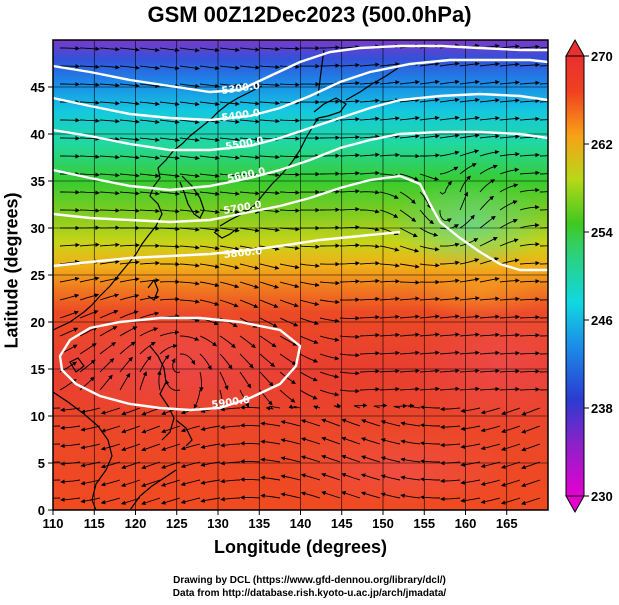 The image size is (619, 605). Describe the element at coordinates (42, 299) in the screenshot. I see `y-axis-ticks: 0 5 10 15 20 25 30 35 40 45` at that location.